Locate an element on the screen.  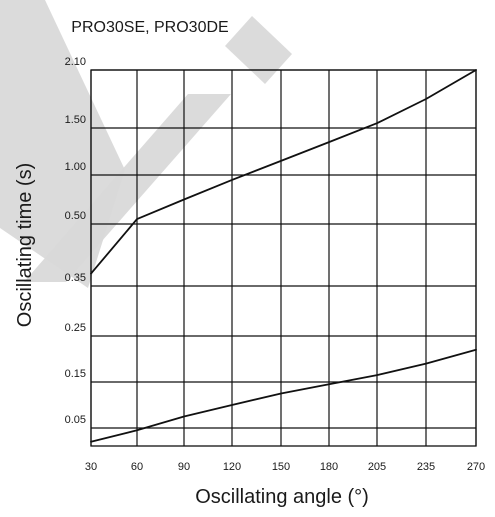
x-tick-label-7: 235 is located at coordinates (426, 467).